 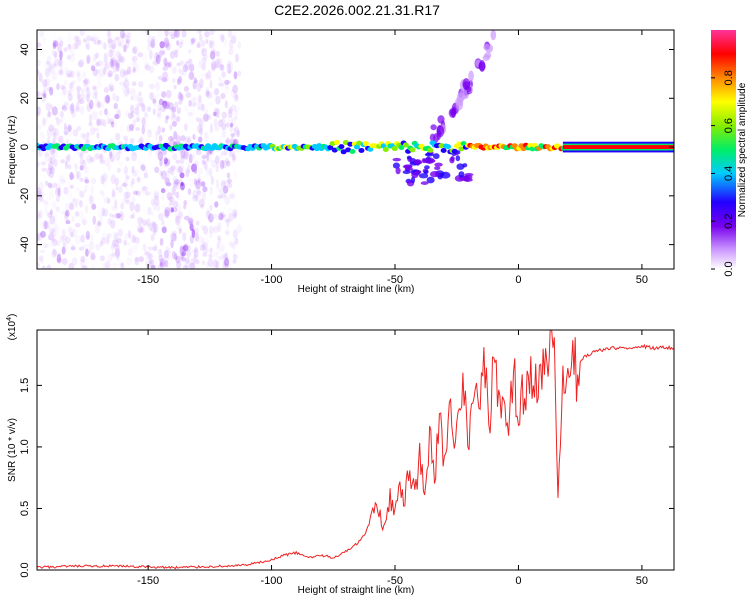 What do you see at coordinates (357, 10) in the screenshot?
I see `chart-title: C2E2.2026.002.21.31.R17` at bounding box center [357, 10].